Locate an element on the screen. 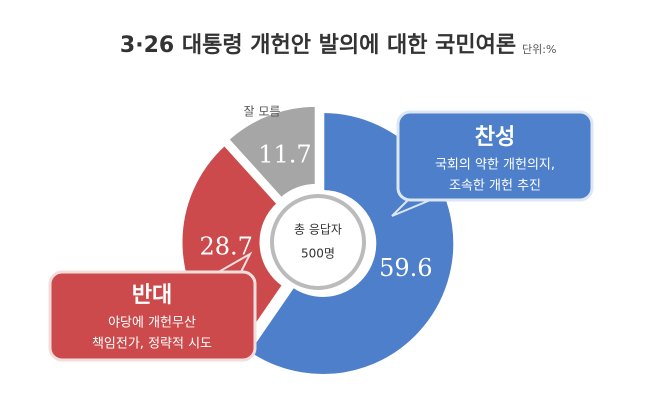 The image size is (650, 401). donut-segment is located at coordinates (271, 152).